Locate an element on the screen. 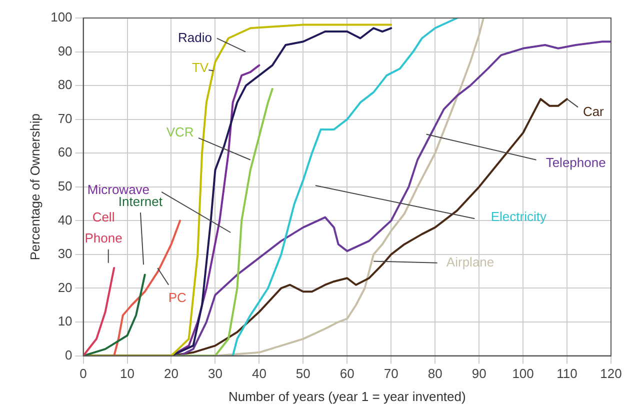 The image size is (635, 419). x-tick-label: 10 is located at coordinates (127, 374).